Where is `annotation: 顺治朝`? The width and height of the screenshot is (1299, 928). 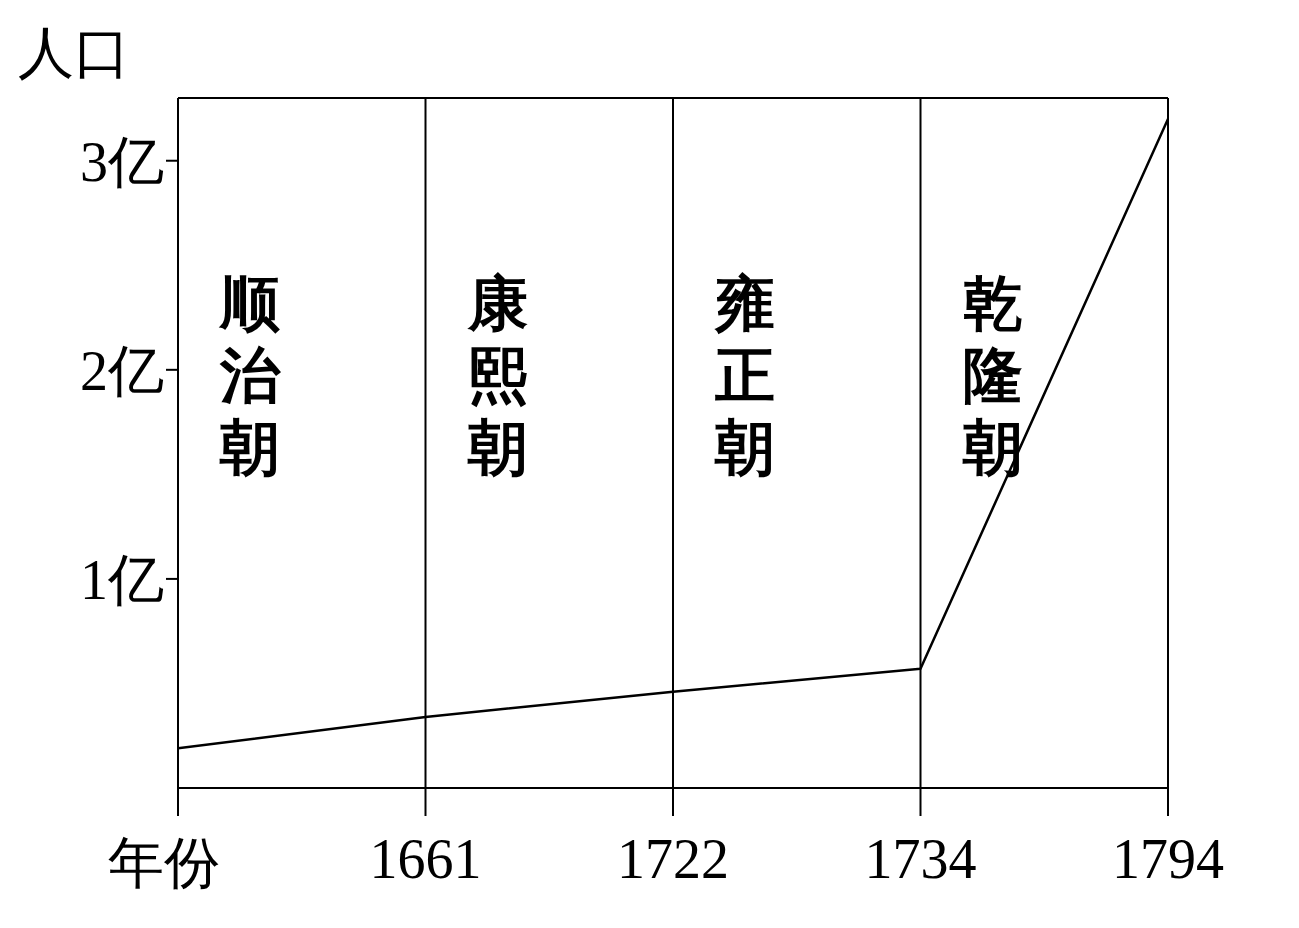
annotation: 顺治朝 is located at coordinates (250, 376).